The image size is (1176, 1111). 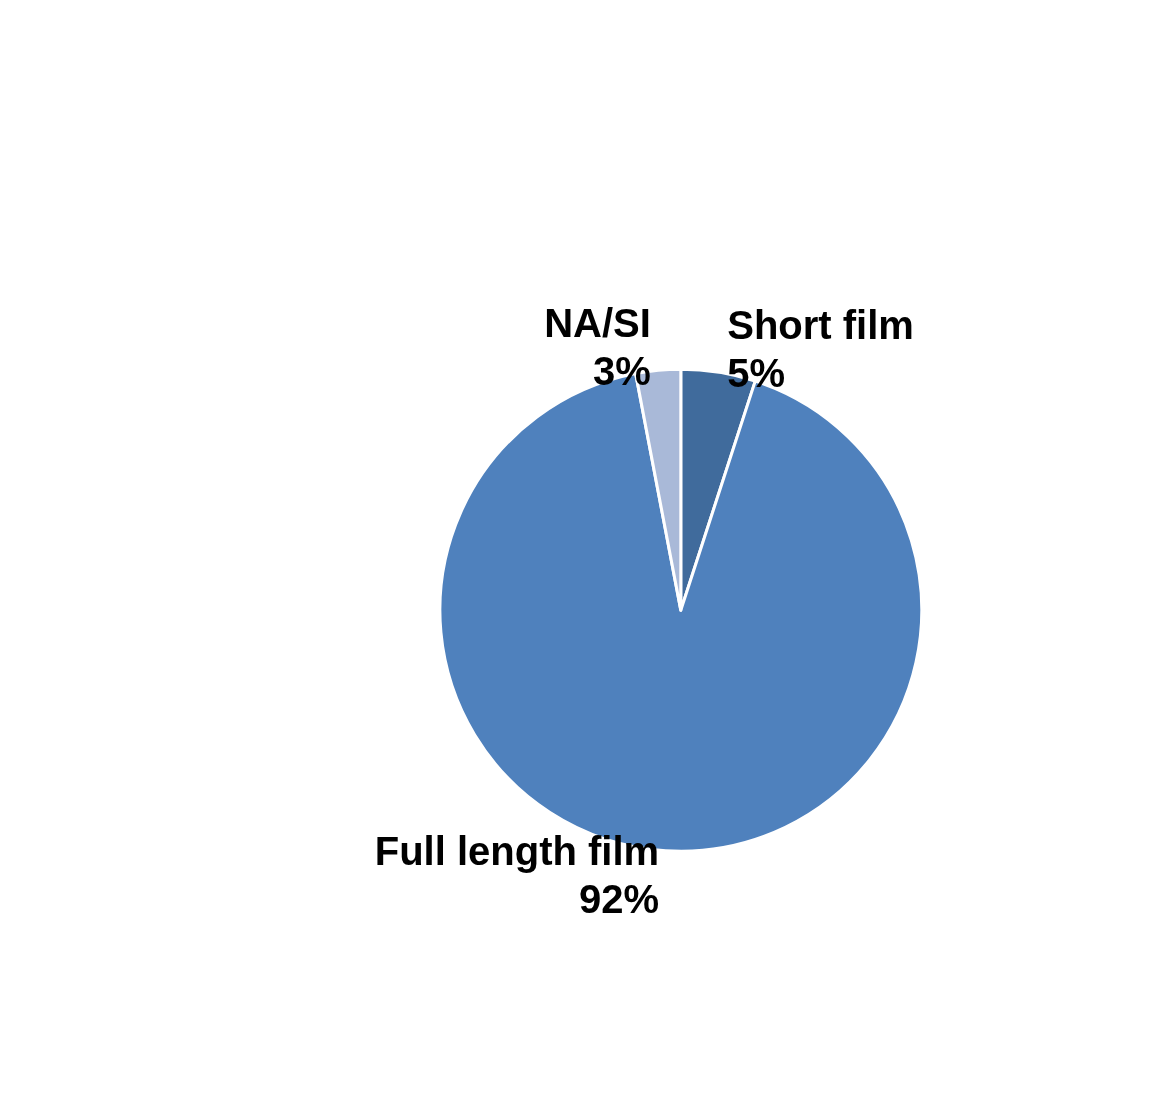 What do you see at coordinates (517, 850) in the screenshot?
I see `slice-label: Full length film` at bounding box center [517, 850].